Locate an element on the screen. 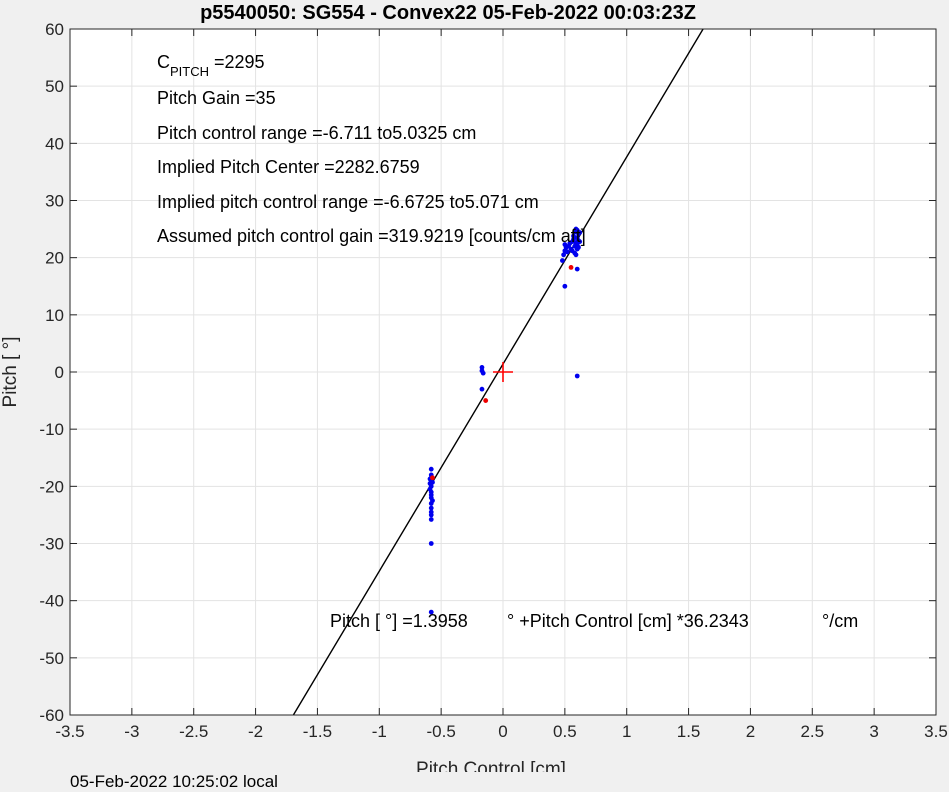 The image size is (949, 792). y-tick-label: -20 is located at coordinates (51, 486).